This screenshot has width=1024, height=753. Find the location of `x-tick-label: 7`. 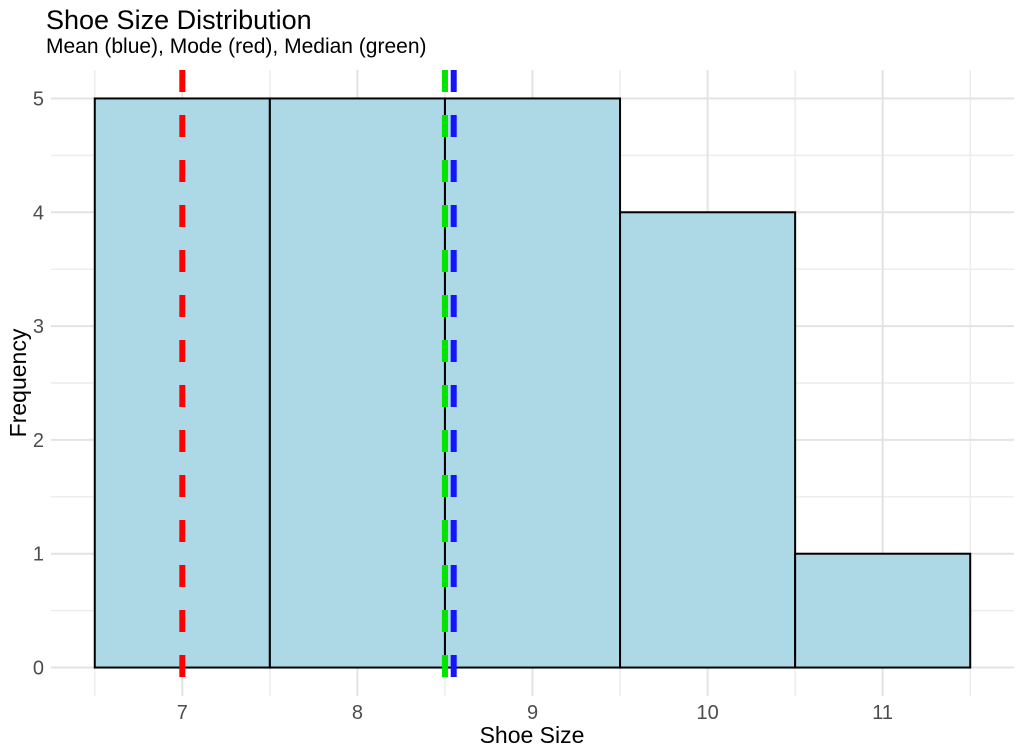

x-tick-label: 7 is located at coordinates (182, 713).